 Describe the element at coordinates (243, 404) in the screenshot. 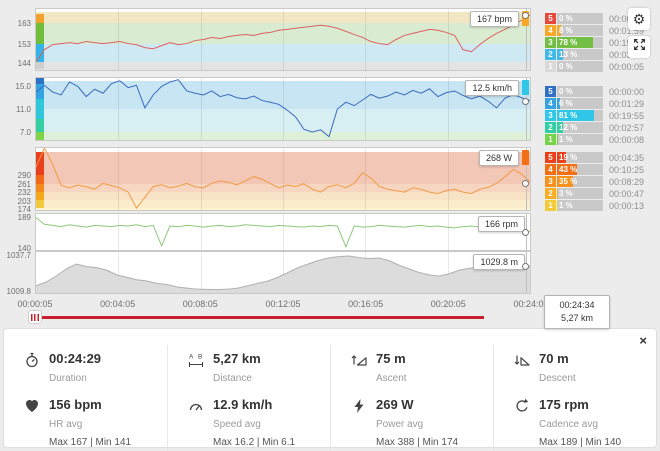

I see `stat-value: 12.9 km/h` at that location.